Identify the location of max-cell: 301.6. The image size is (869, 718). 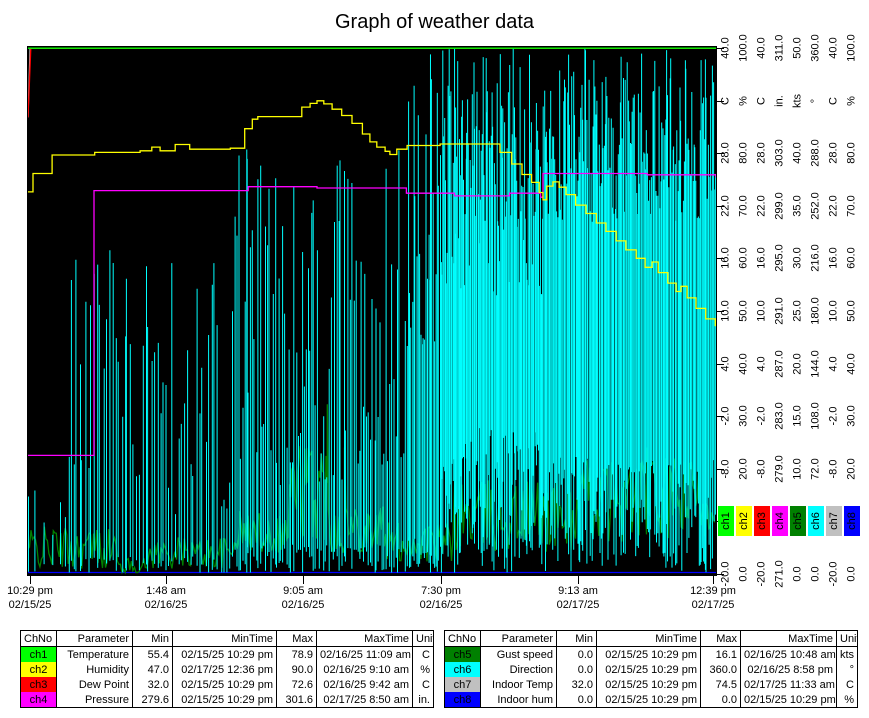
(296, 700).